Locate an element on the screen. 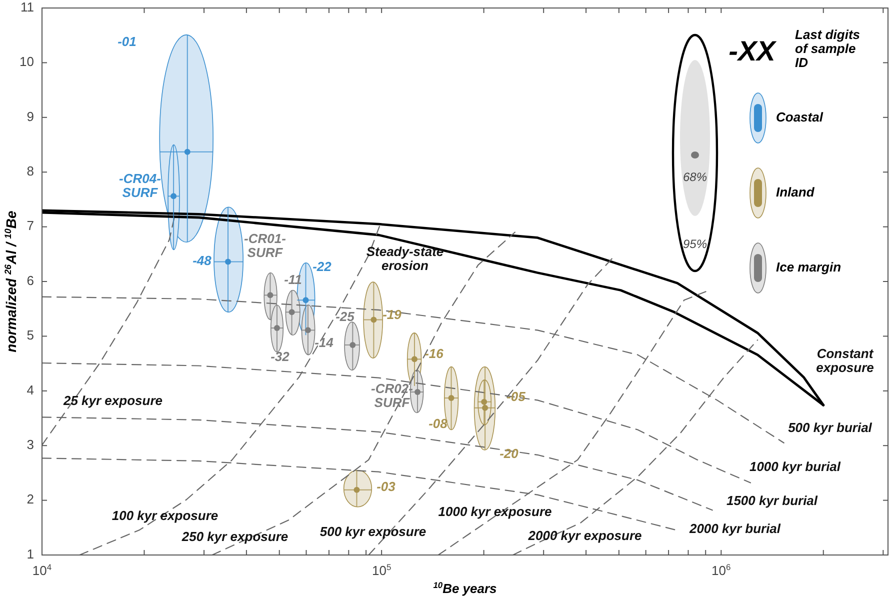 Image resolution: width=890 pixels, height=596 pixels. annotation: -03 is located at coordinates (386, 486).